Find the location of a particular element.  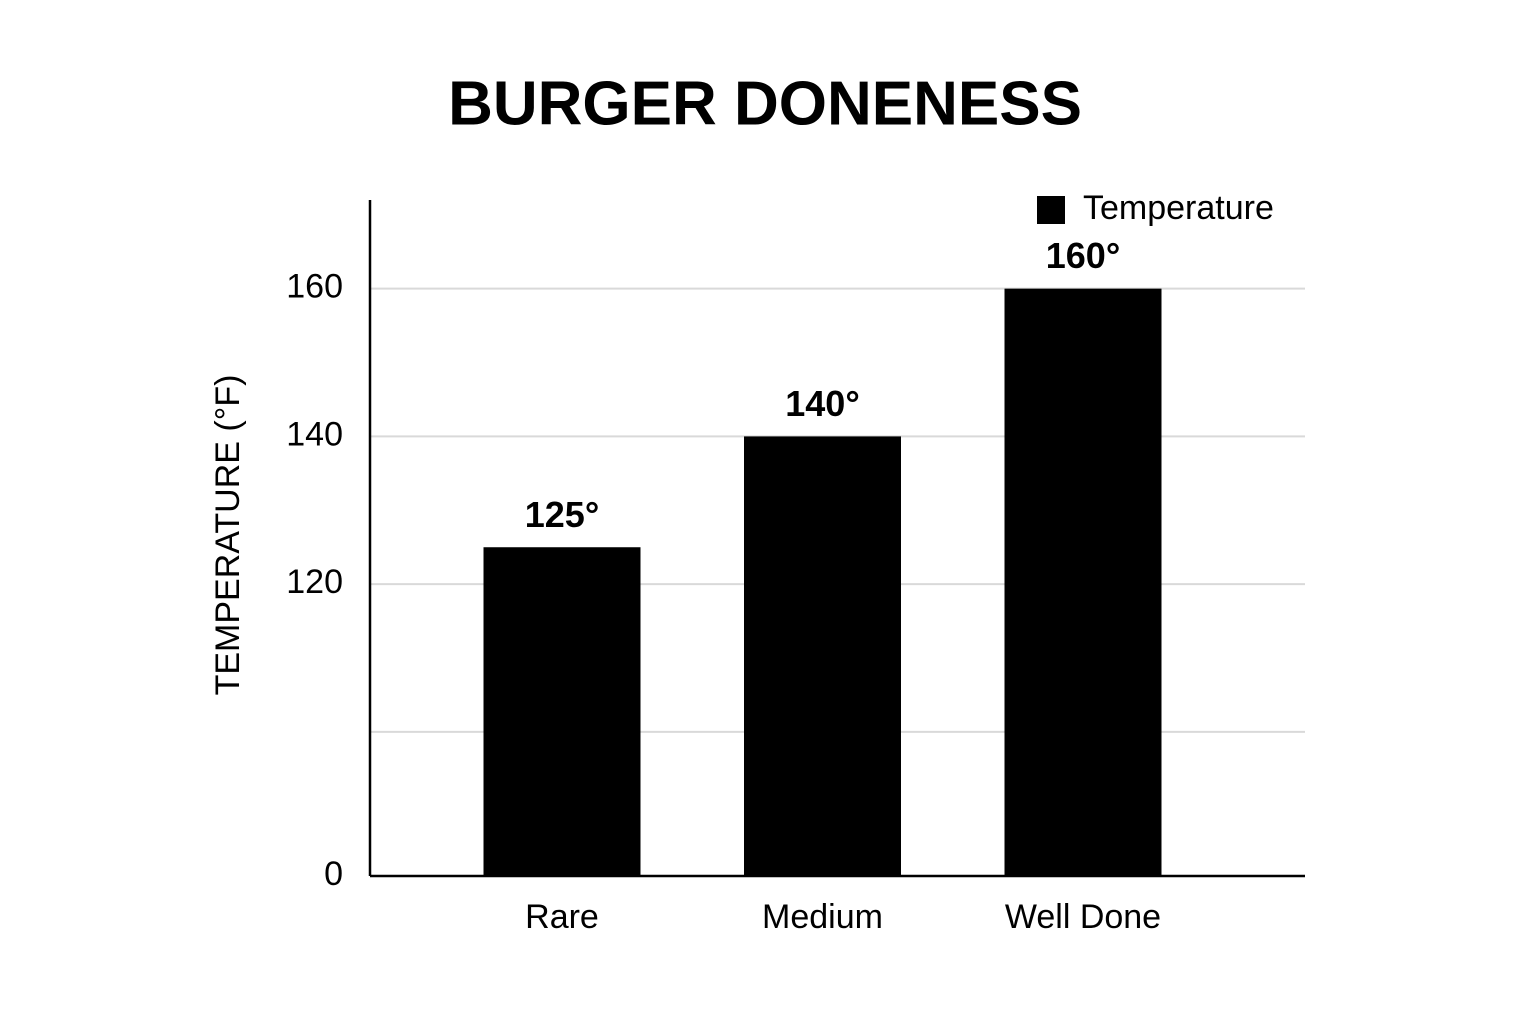

value-label: 140° is located at coordinates (822, 403).